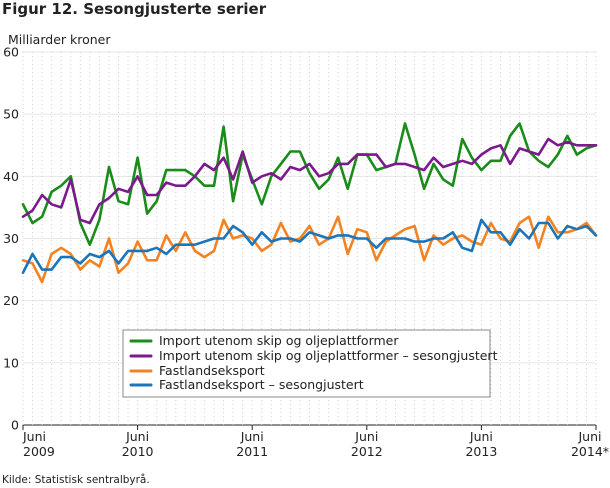 This screenshot has width=610, height=488. I want to click on x-tick-year: 2012, so click(367, 451).